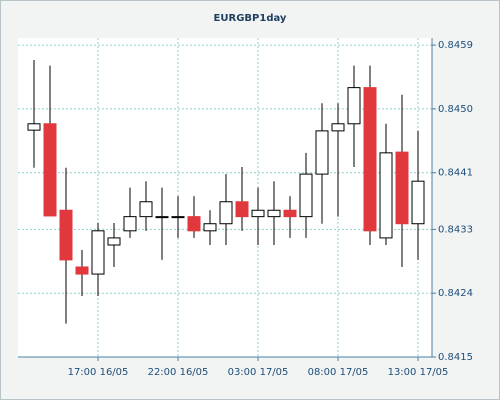 The width and height of the screenshot is (500, 400). What do you see at coordinates (455, 109) in the screenshot?
I see `y-tick-label: 0.8450` at bounding box center [455, 109].